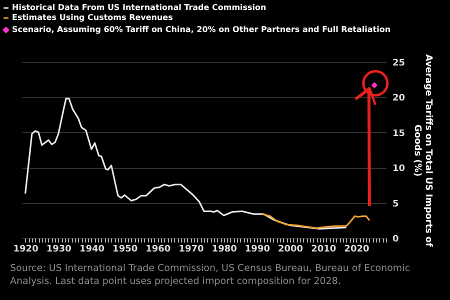 The width and height of the screenshot is (450, 300). What do you see at coordinates (399, 133) in the screenshot?
I see `y-tick-label: 15` at bounding box center [399, 133].